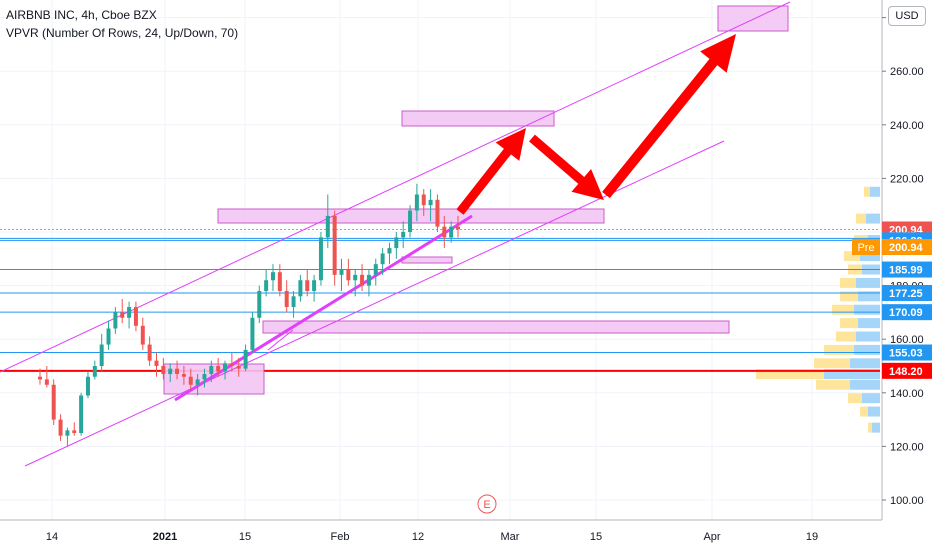  I want to click on currency-button: USD, so click(907, 16).